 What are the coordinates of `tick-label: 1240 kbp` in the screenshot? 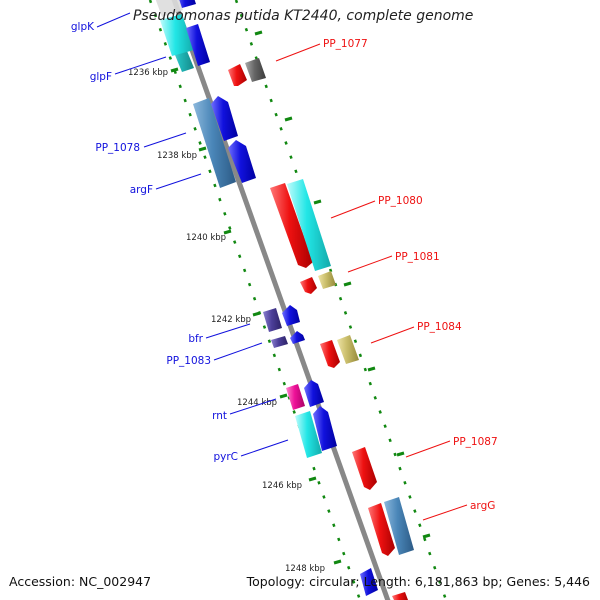 It's located at (206, 238).